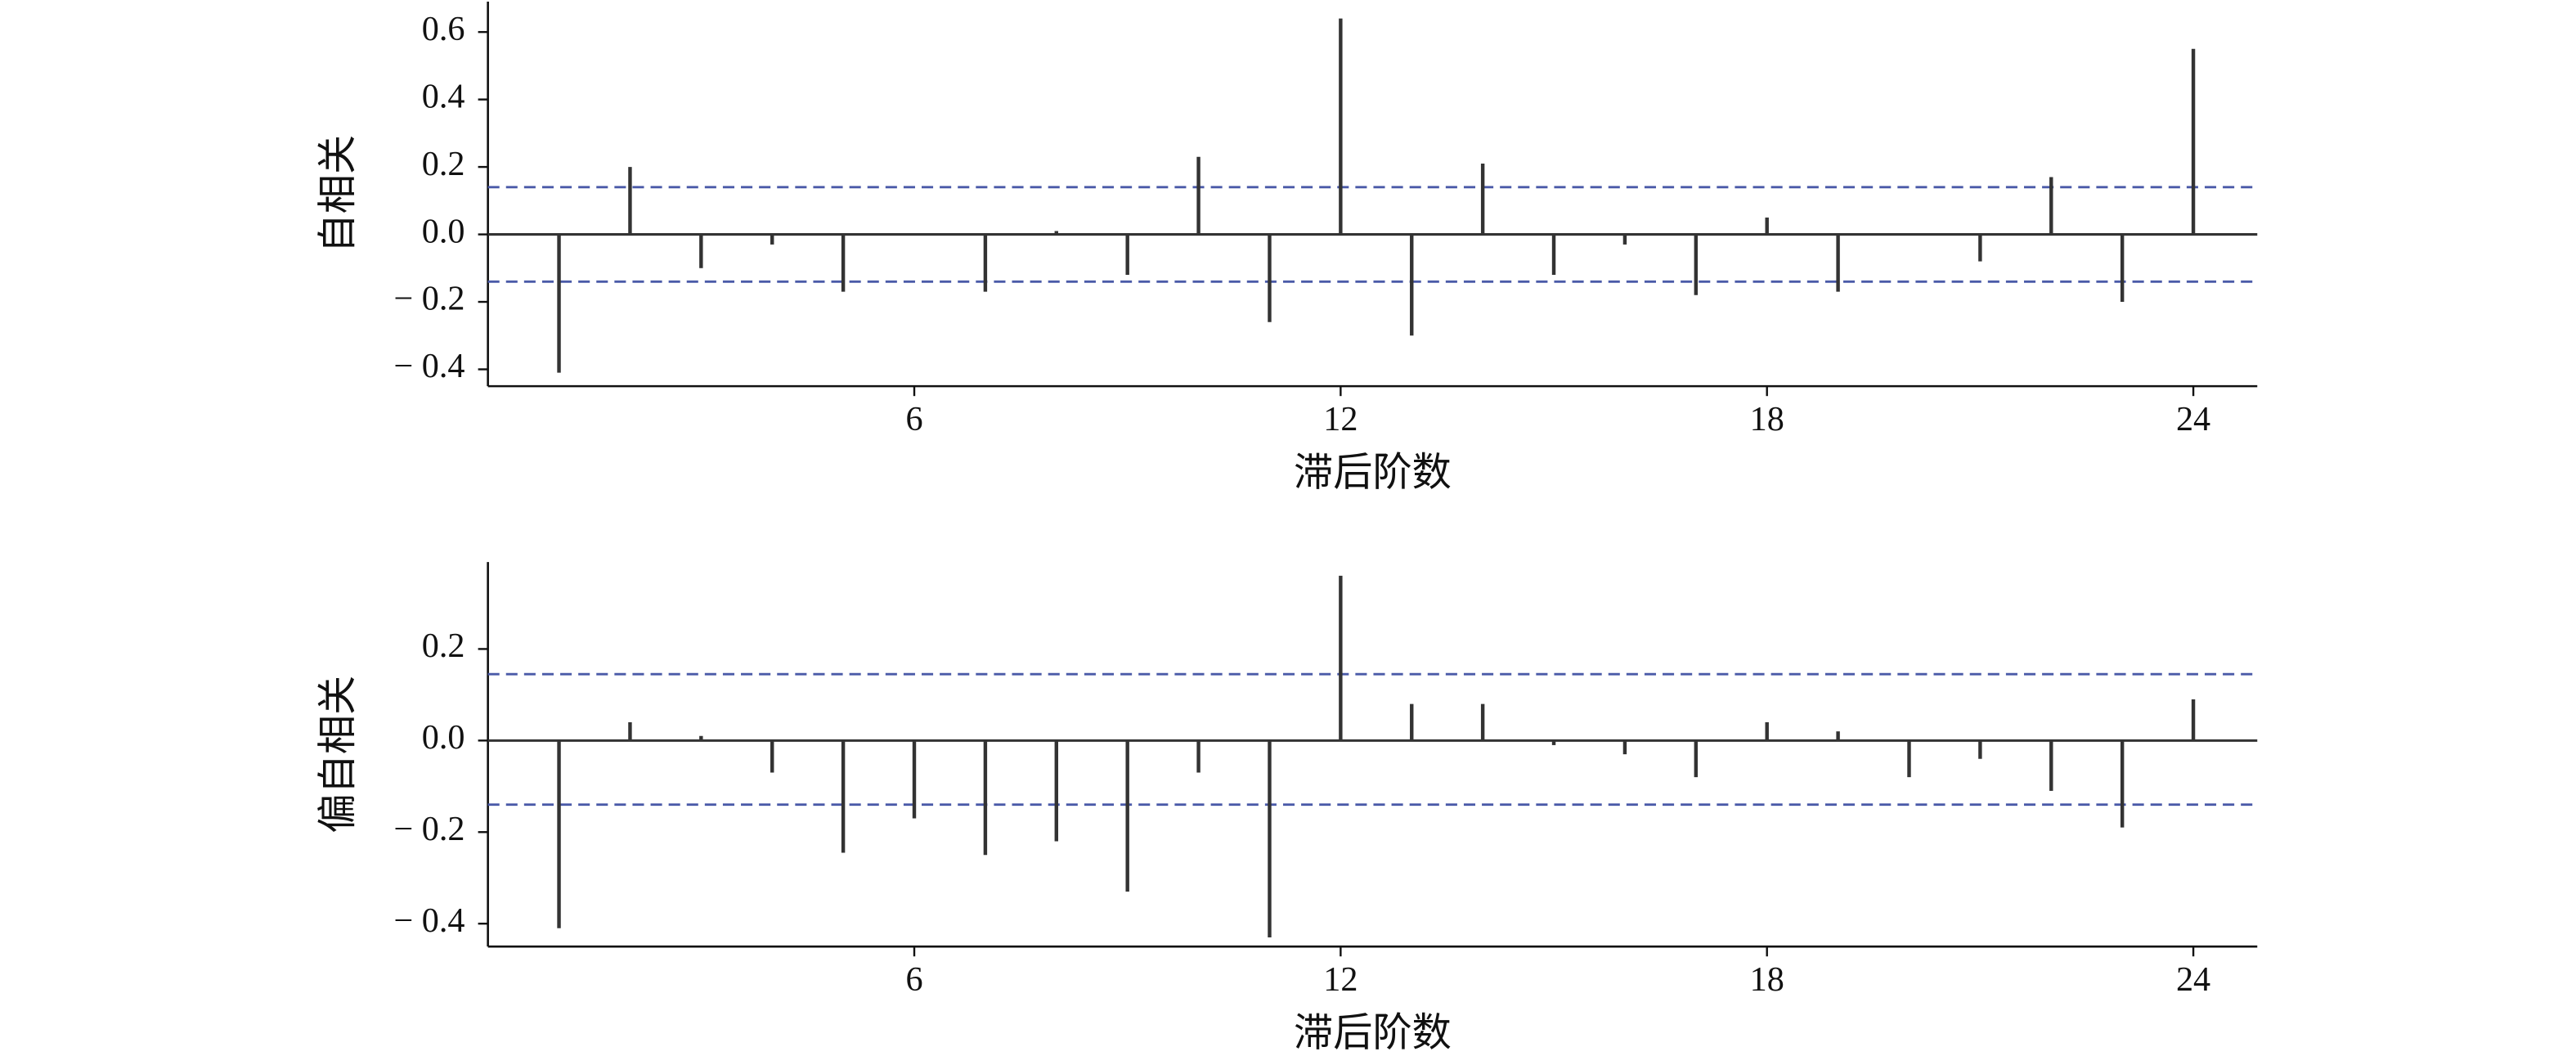  What do you see at coordinates (443, 96) in the screenshot?
I see `y-tick-label: 0.4` at bounding box center [443, 96].